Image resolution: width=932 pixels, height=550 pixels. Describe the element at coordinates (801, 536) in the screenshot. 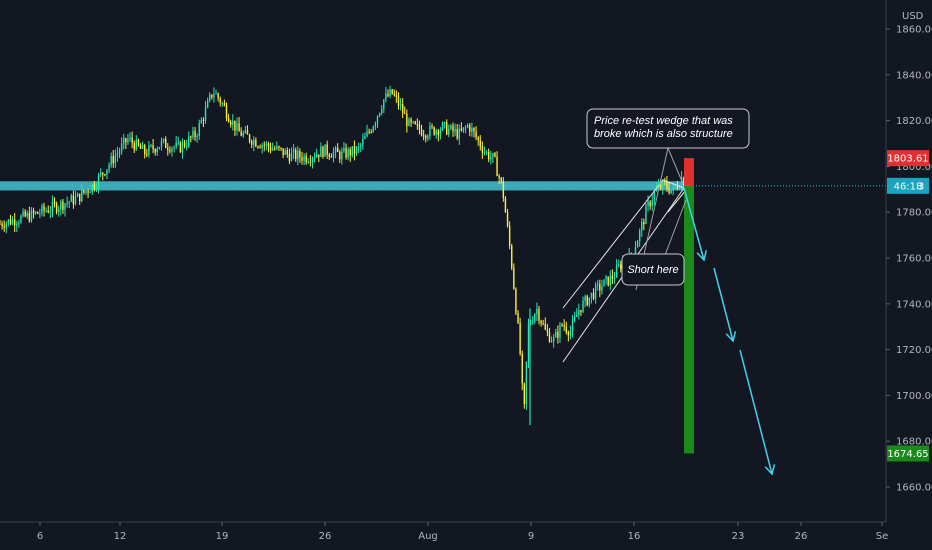

I see `x-tick-label: 26` at that location.